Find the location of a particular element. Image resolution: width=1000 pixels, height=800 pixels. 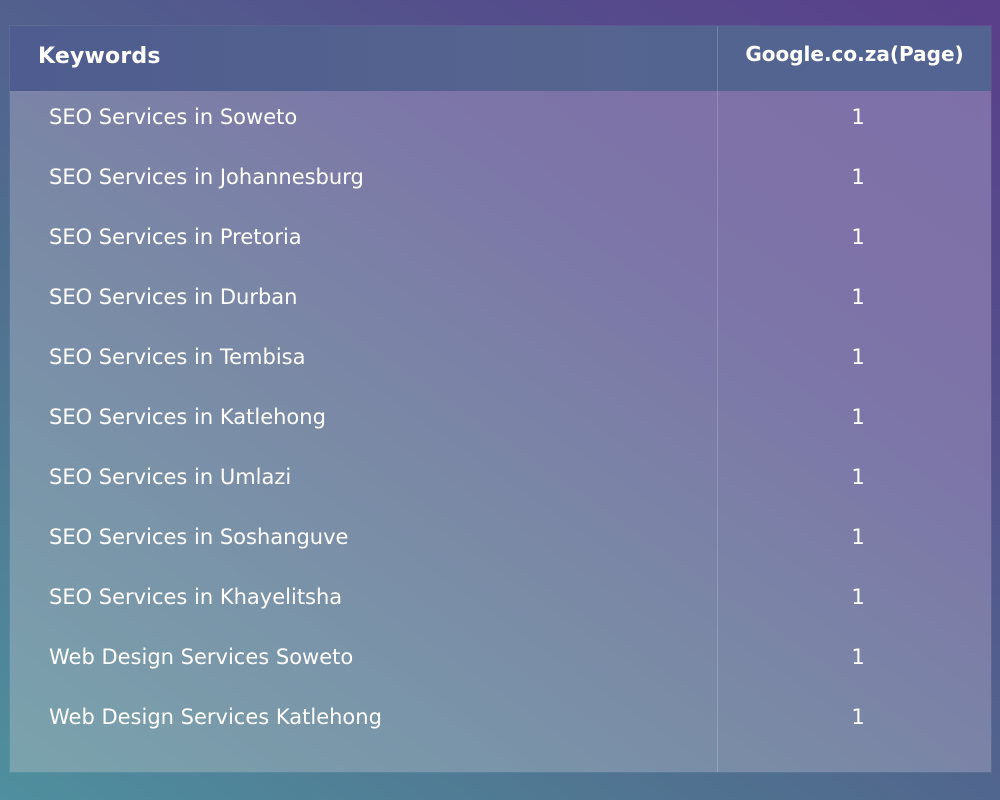

keyword-cell: SEO Services in Soweto is located at coordinates (173, 117).